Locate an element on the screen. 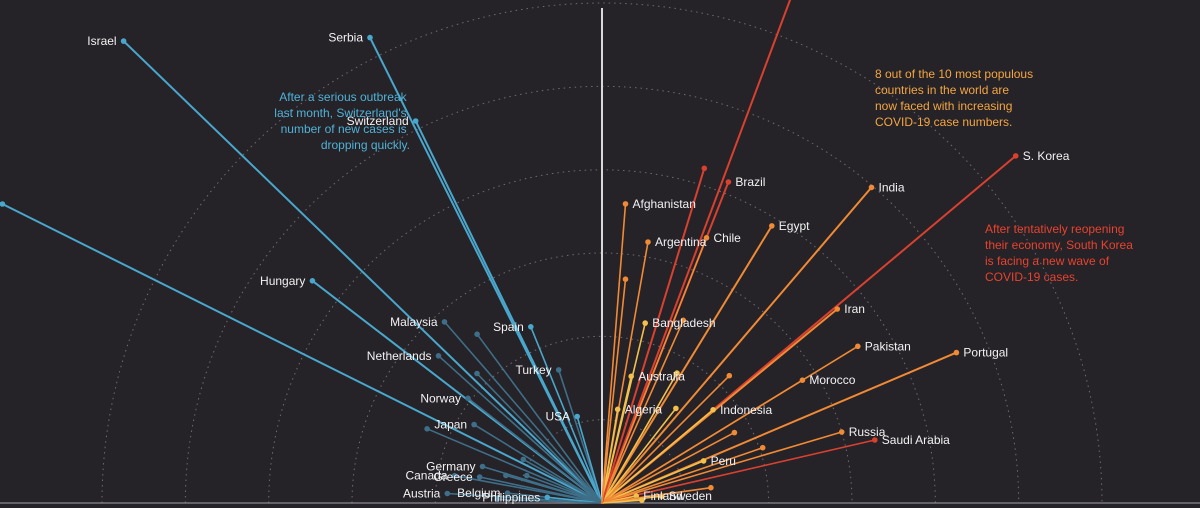  country-label: Greece is located at coordinates (453, 477).